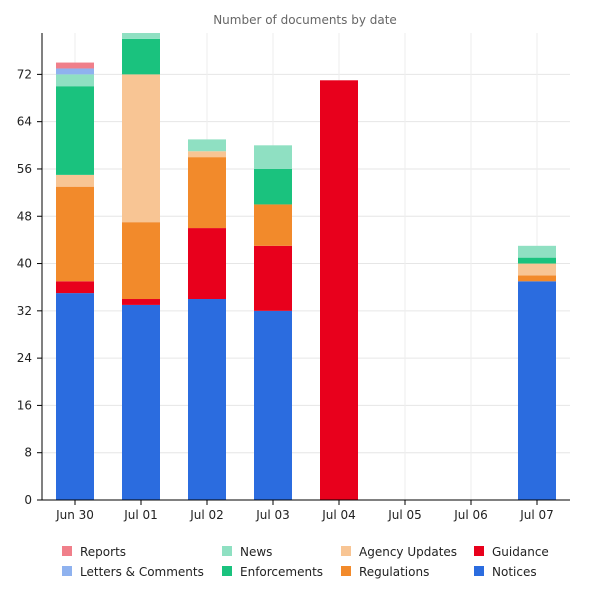 Image resolution: width=600 pixels, height=600 pixels. What do you see at coordinates (520, 552) in the screenshot?
I see `legend-label: Guidance` at bounding box center [520, 552].